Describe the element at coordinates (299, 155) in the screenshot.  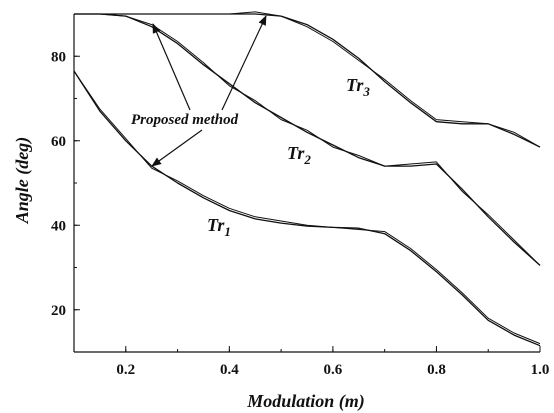
I see `series-label-tr2: Tr2` at that location.